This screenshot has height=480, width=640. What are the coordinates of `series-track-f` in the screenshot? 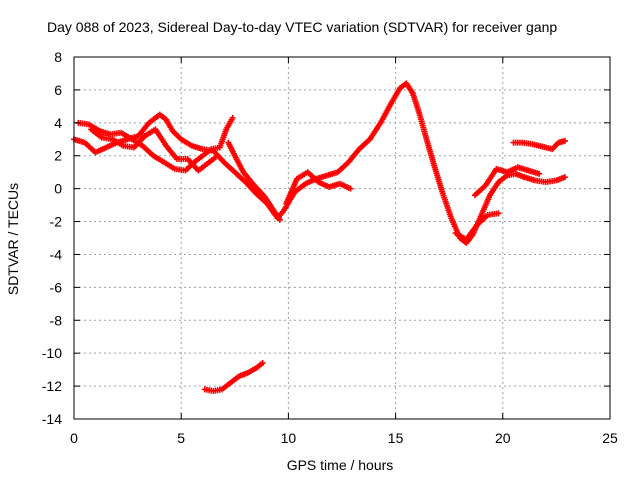 It's located at (318, 188).